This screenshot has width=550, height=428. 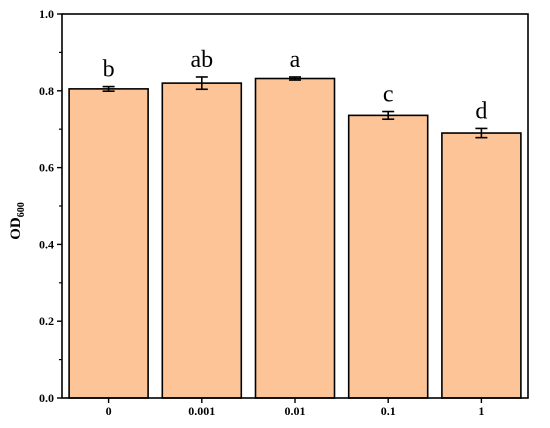 I want to click on errorbars-group, so click(x=295, y=107).